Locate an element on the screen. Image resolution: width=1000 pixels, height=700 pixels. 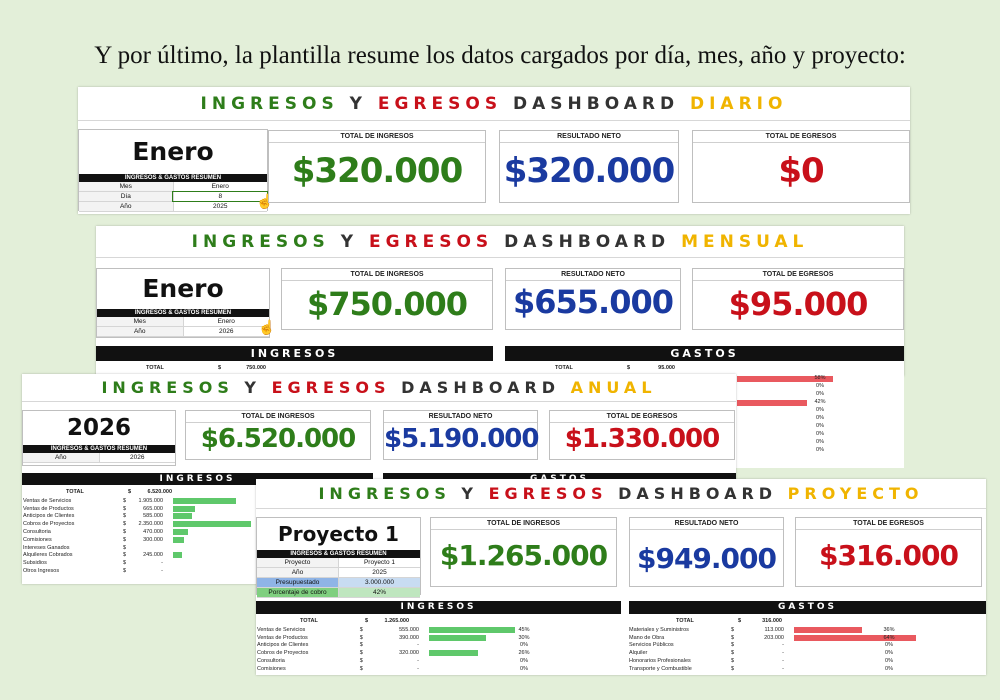
table-row: Mano de Obra $203.000 64% is located at coordinates (806, 638).